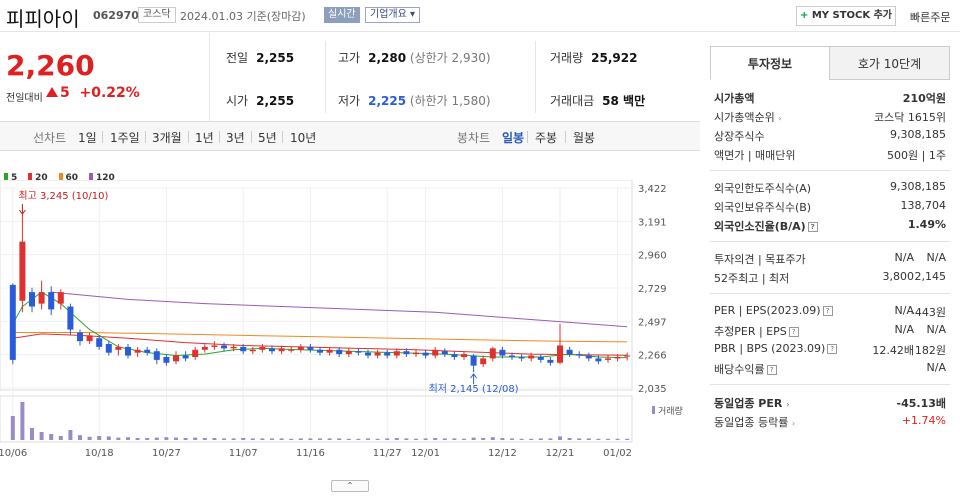  Describe the element at coordinates (275, 58) in the screenshot. I see `stat-value: 2,255` at that location.